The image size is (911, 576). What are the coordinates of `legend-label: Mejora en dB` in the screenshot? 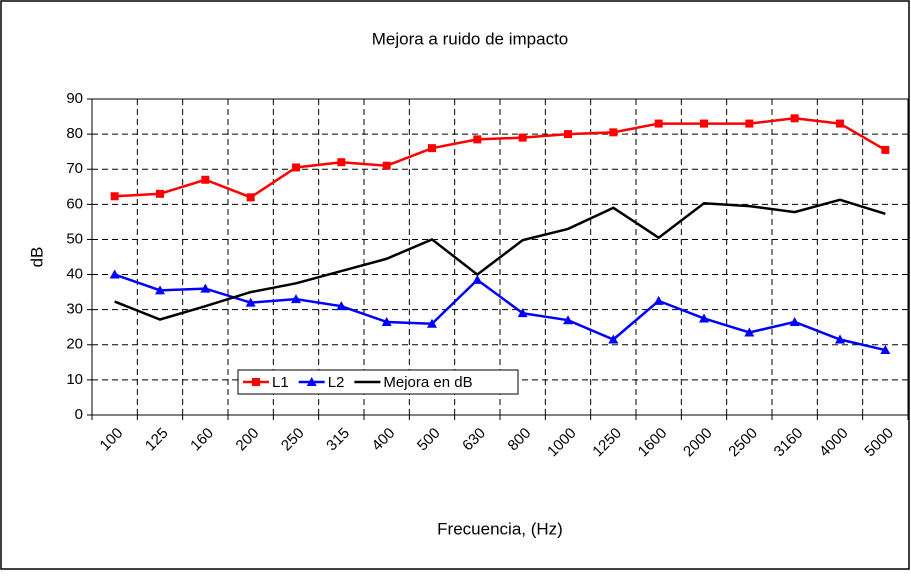 It's located at (427, 382).